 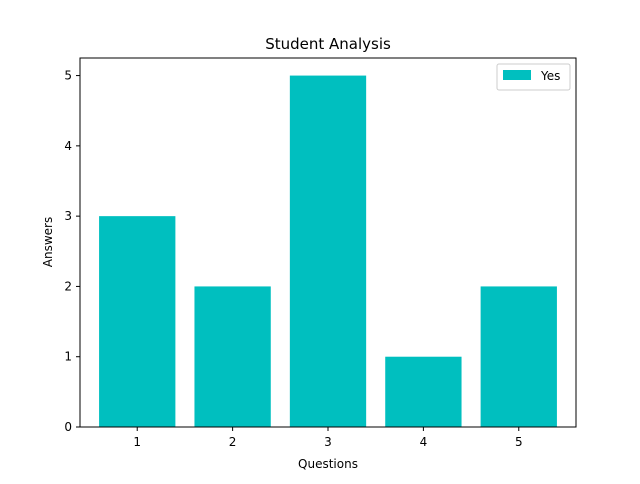 What do you see at coordinates (68, 146) in the screenshot?
I see `y-tick-label: 4` at bounding box center [68, 146].